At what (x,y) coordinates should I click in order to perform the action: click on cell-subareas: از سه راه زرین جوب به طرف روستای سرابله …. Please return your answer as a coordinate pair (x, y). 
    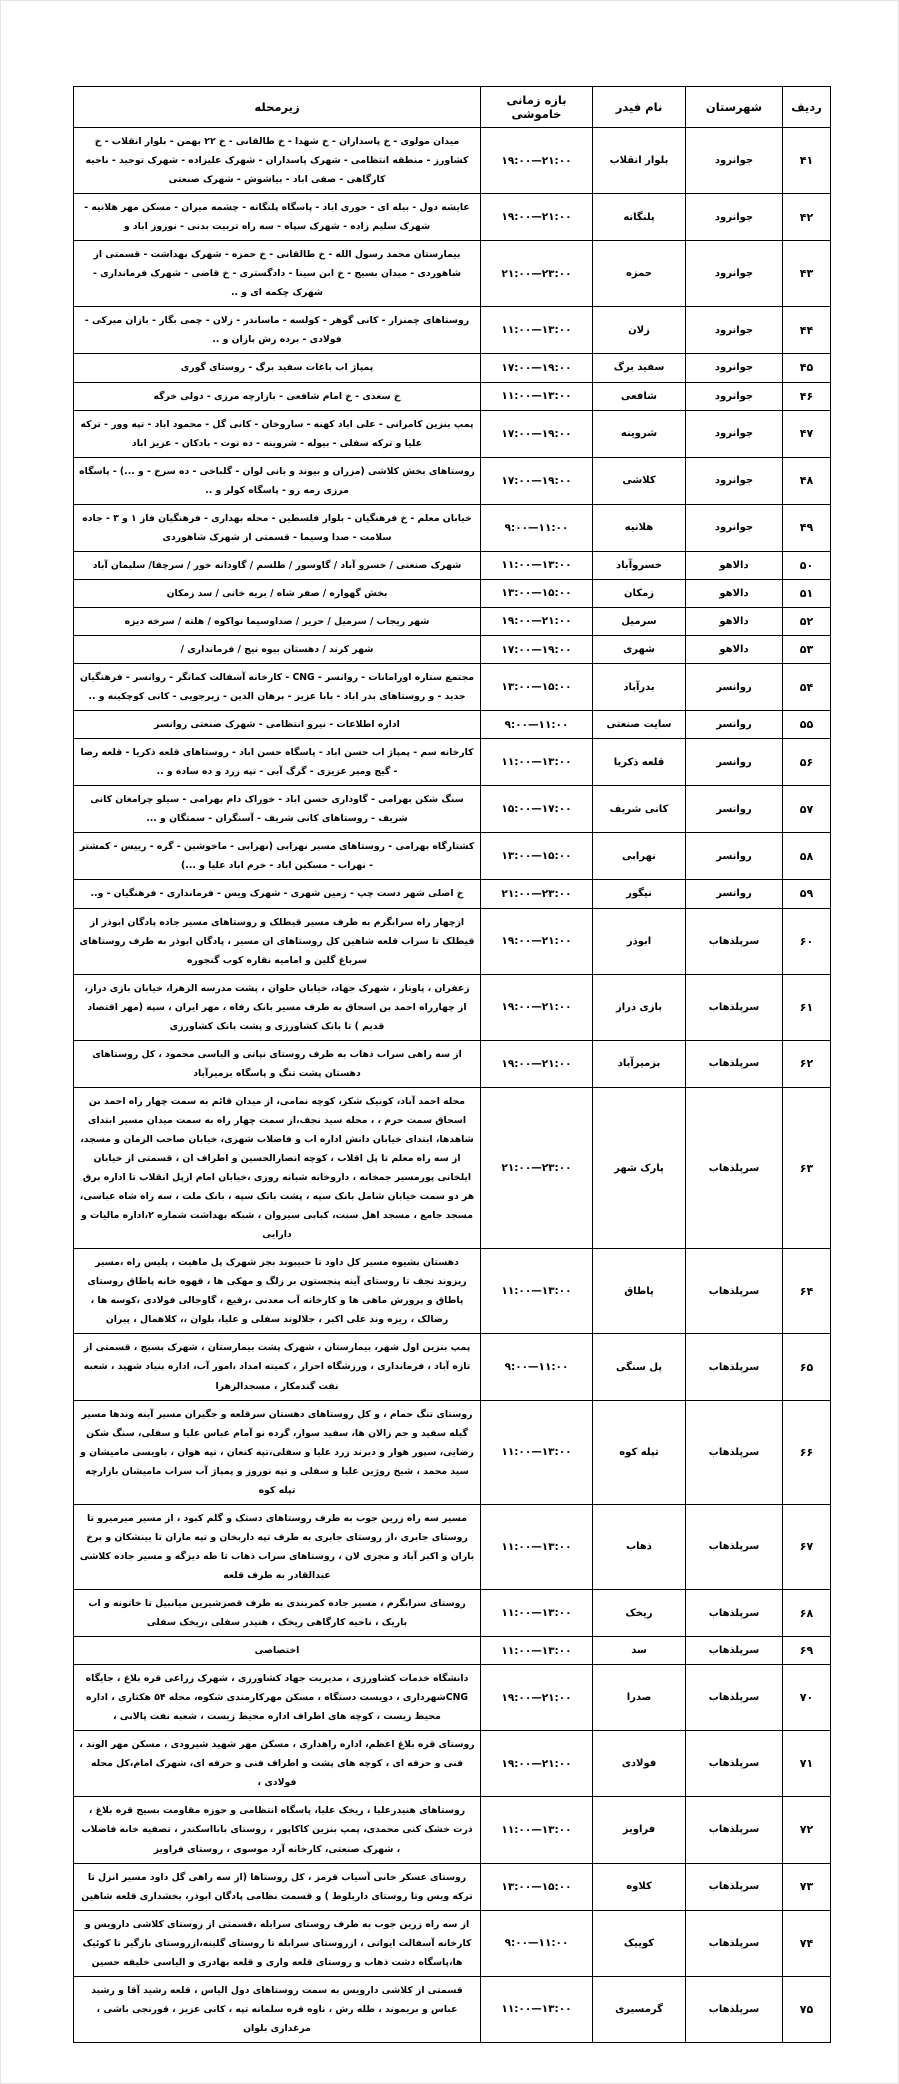
    Looking at the image, I should click on (277, 1943).